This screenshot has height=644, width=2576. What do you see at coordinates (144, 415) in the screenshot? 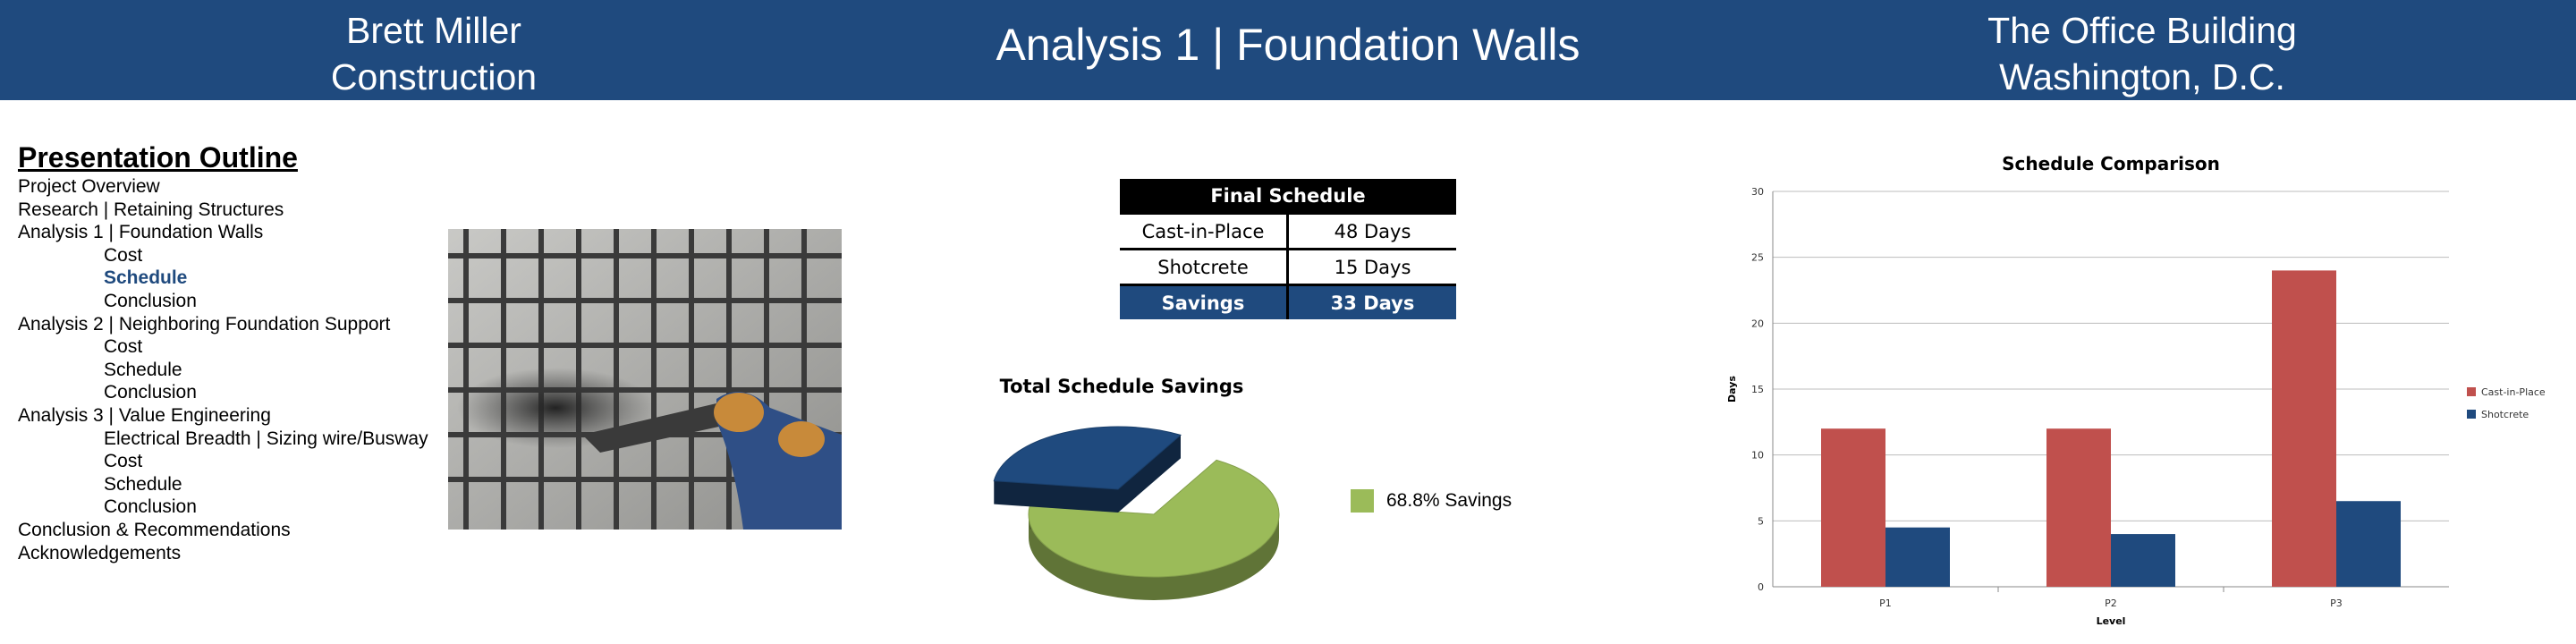
I see `outline-item: Analysis 3 | Value Engineering` at bounding box center [144, 415].